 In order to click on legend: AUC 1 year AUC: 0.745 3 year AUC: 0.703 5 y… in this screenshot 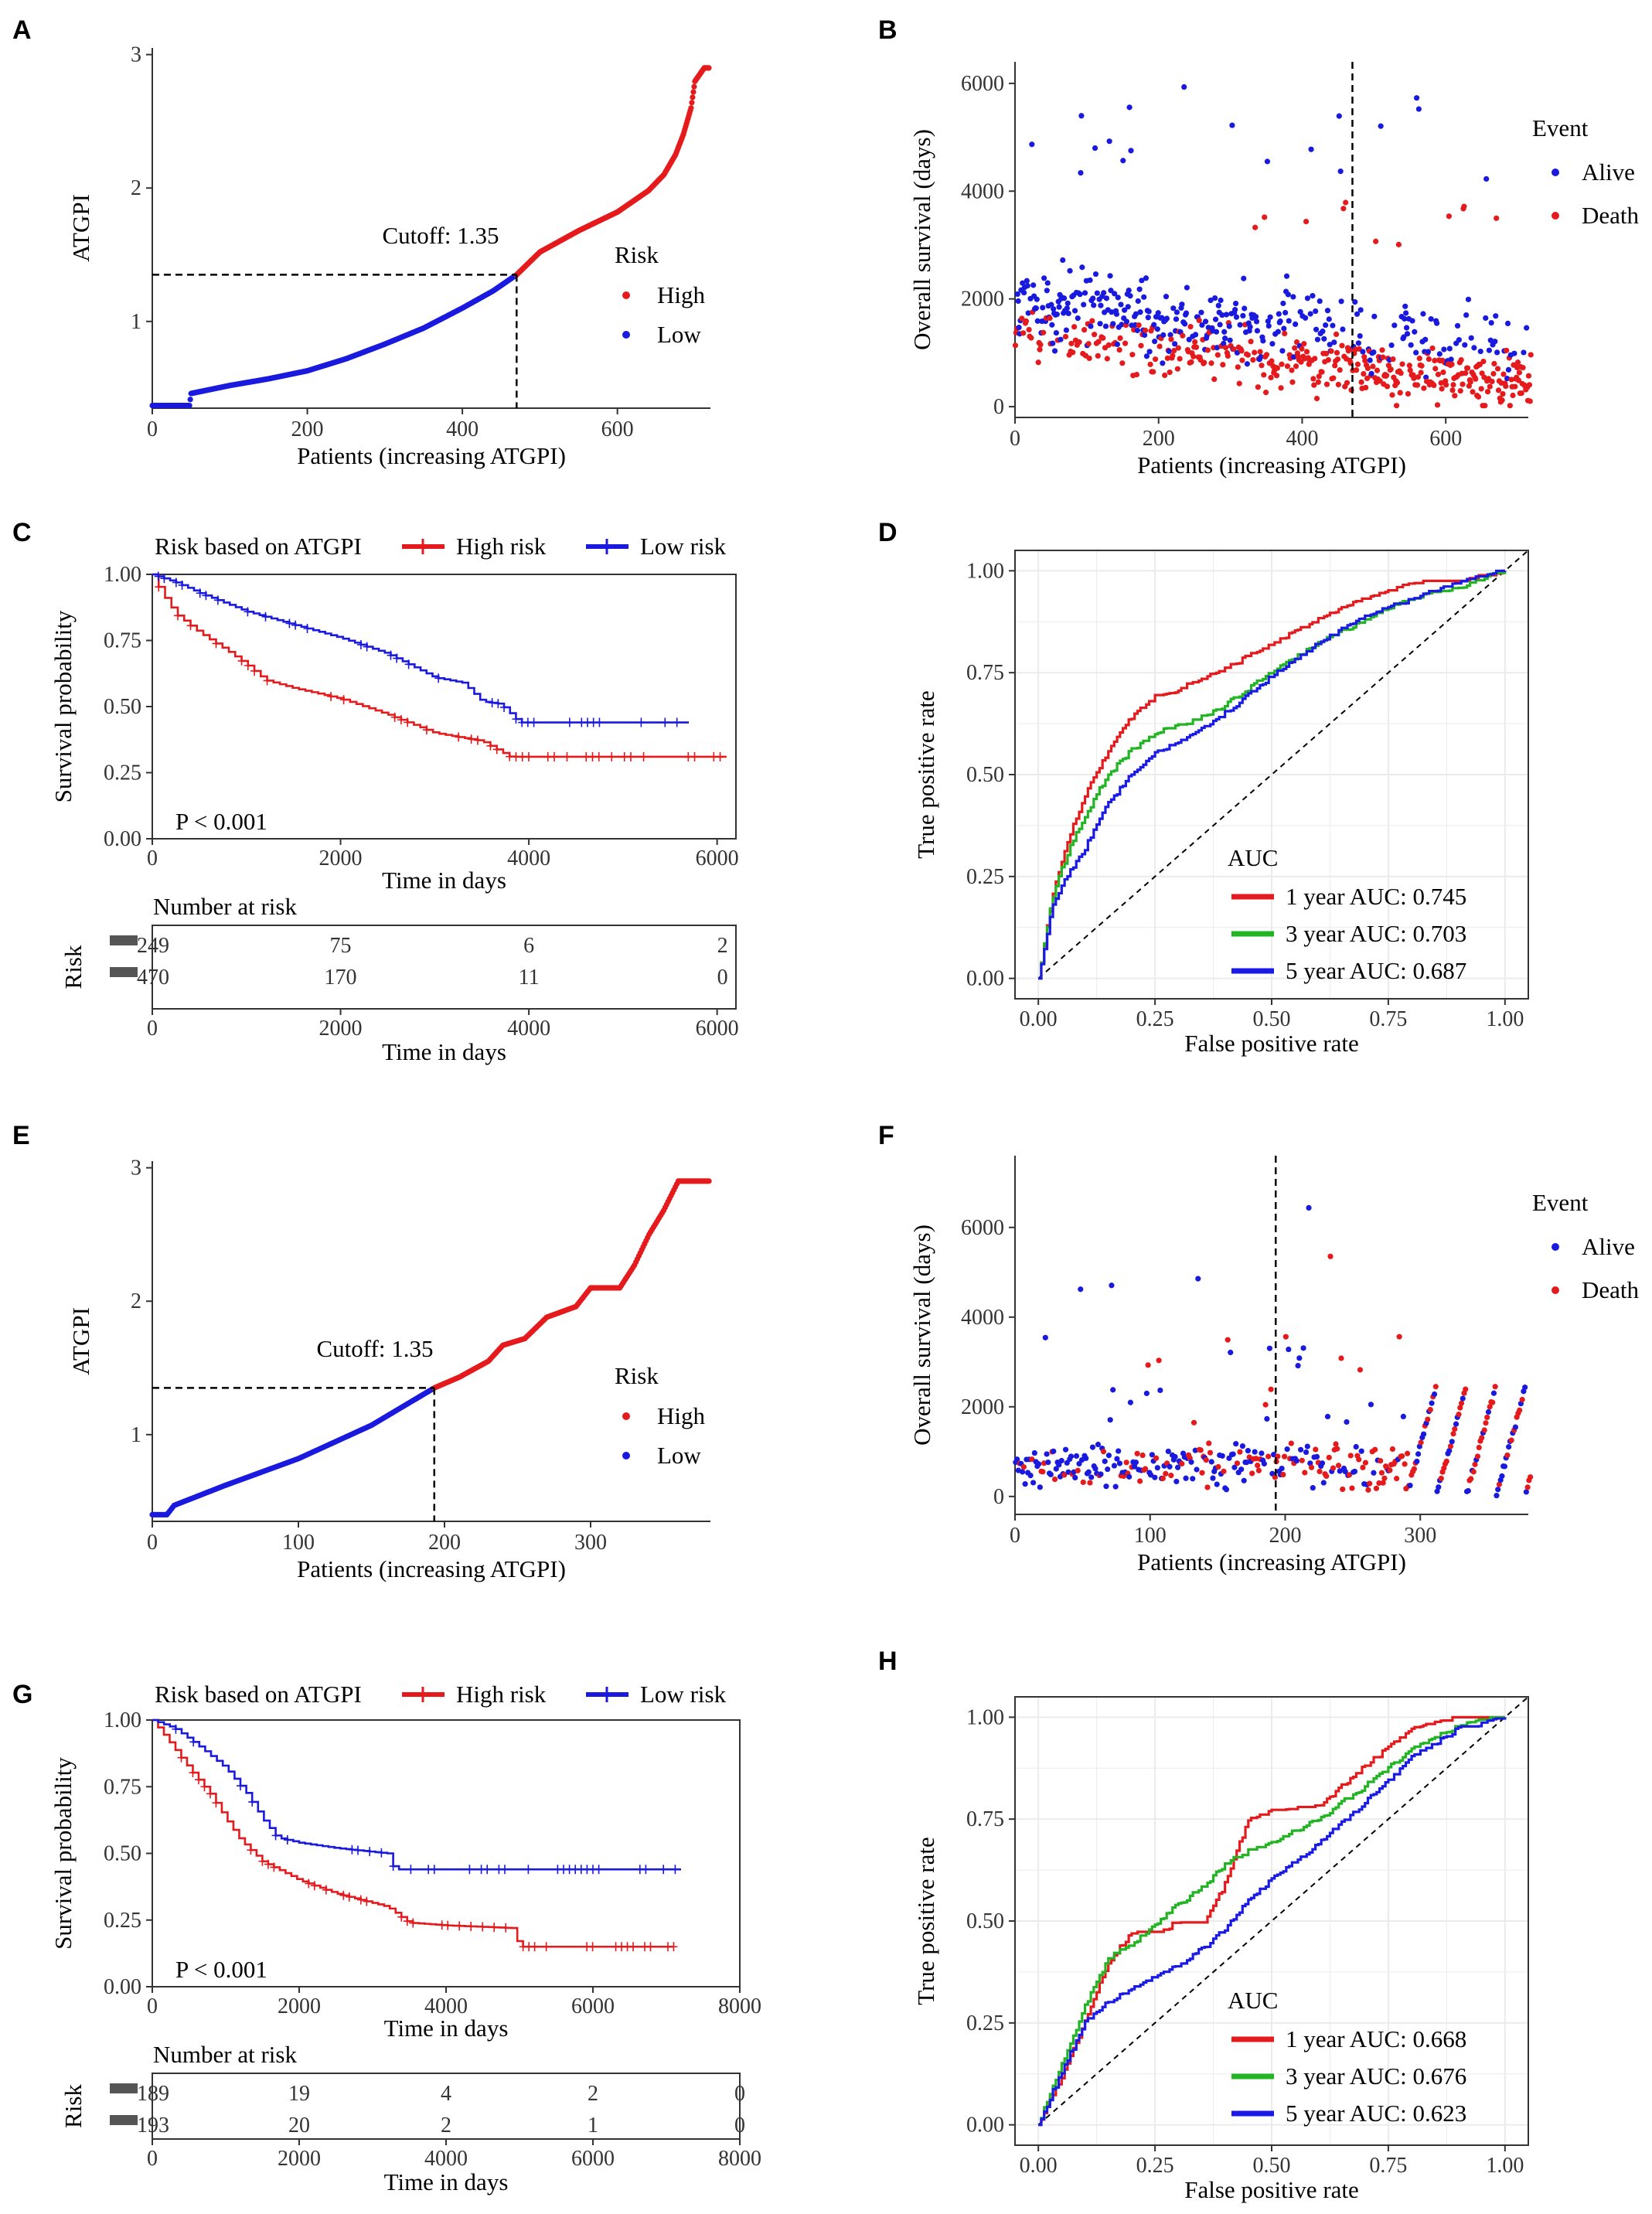, I will do `click(1347, 914)`.